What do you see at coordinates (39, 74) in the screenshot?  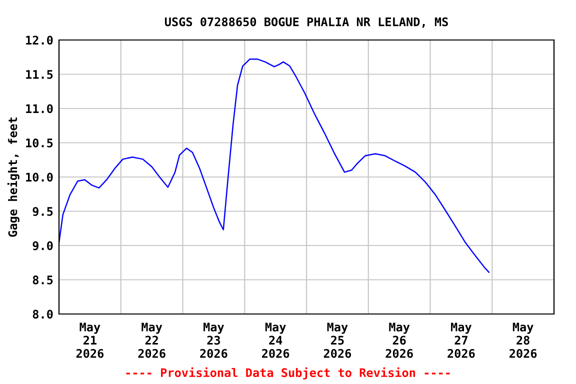 I see `y-tick-label: 11.5` at bounding box center [39, 74].